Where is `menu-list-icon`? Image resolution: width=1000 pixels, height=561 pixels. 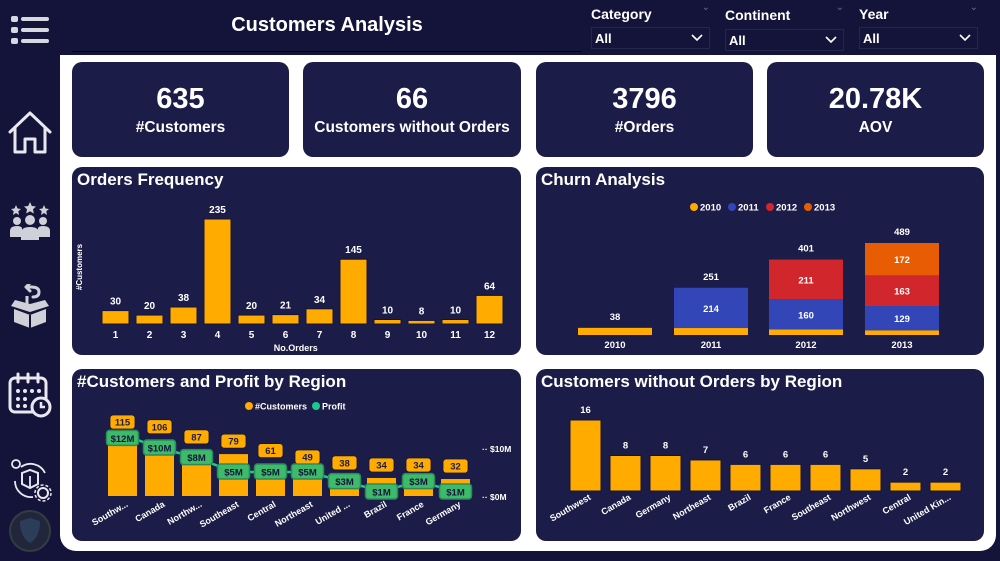
menu-list-icon is located at coordinates (30, 30).